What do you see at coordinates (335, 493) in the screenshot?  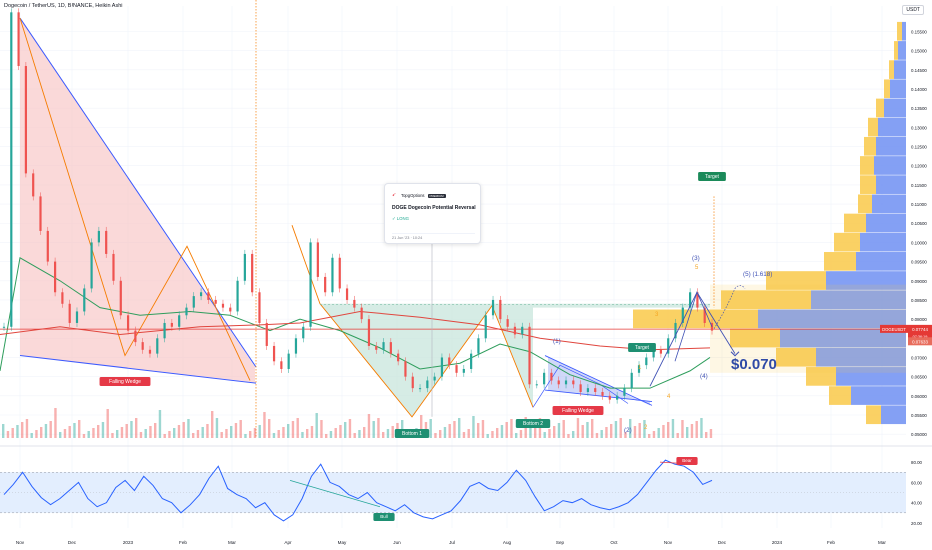 I see `bull-divergence-line` at bounding box center [335, 493].